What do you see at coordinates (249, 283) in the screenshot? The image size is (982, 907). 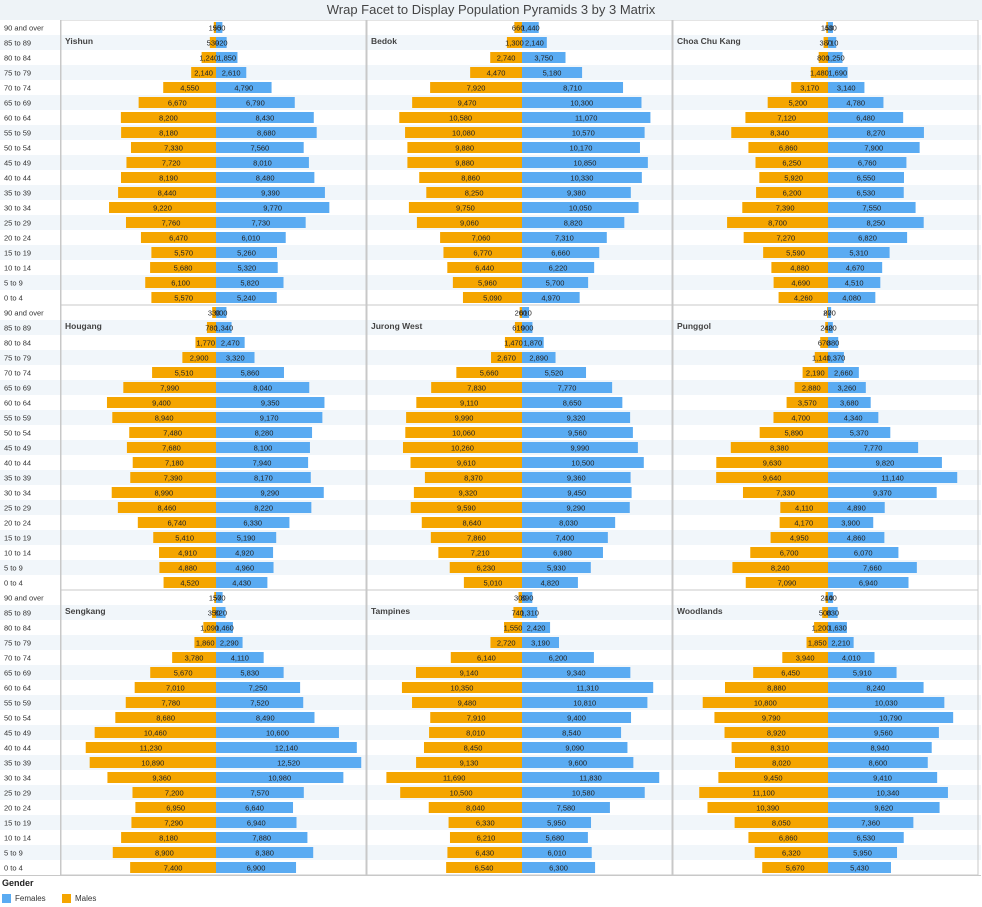 I see `data-label-females: 5,820` at bounding box center [249, 283].